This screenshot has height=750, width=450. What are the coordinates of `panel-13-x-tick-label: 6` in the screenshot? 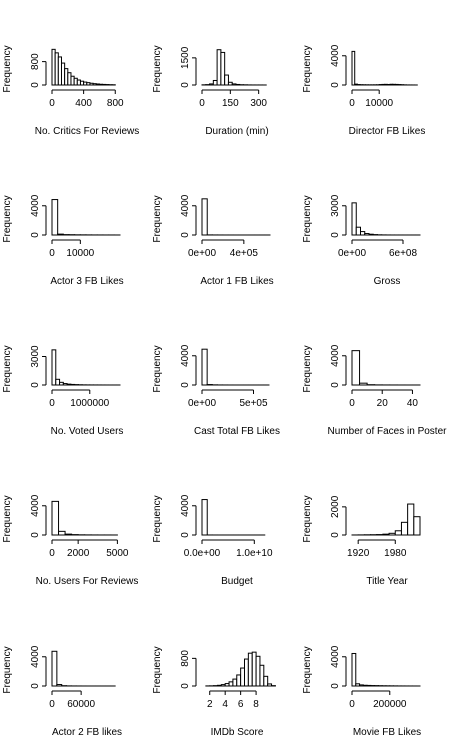 It's located at (241, 704).